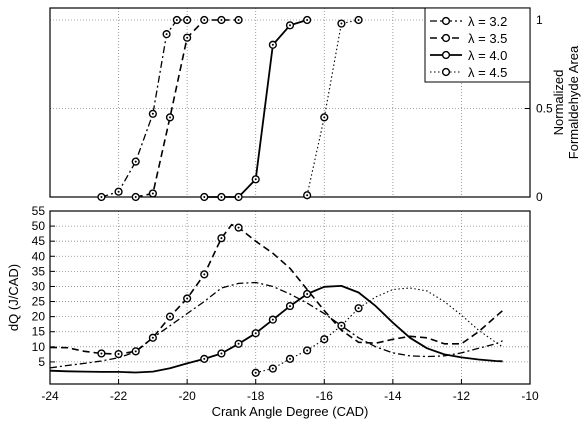 The image size is (587, 421). Describe the element at coordinates (462, 396) in the screenshot. I see `x-tick-label: -12` at that location.